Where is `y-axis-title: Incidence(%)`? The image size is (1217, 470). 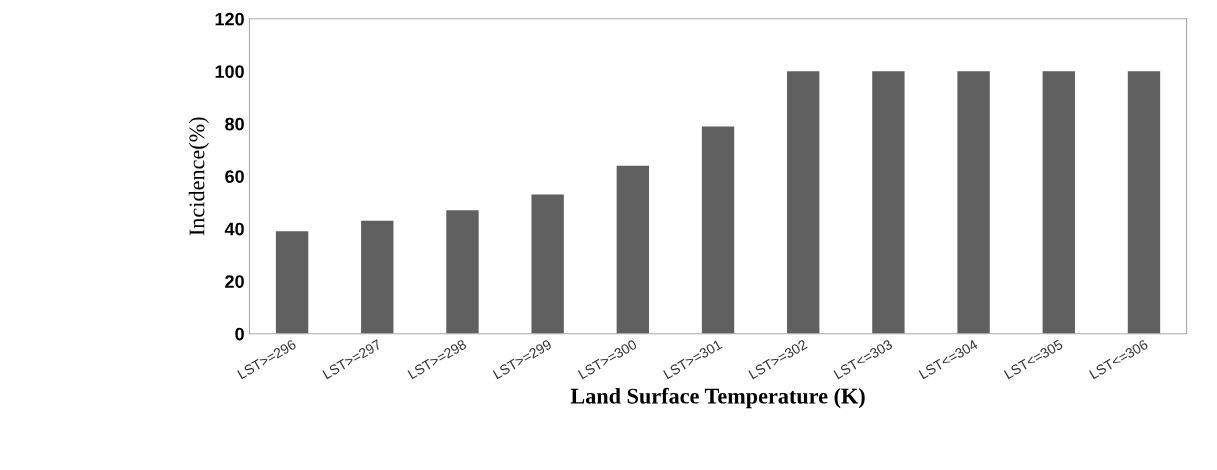
y-axis-title: Incidence(%) is located at coordinates (198, 176).